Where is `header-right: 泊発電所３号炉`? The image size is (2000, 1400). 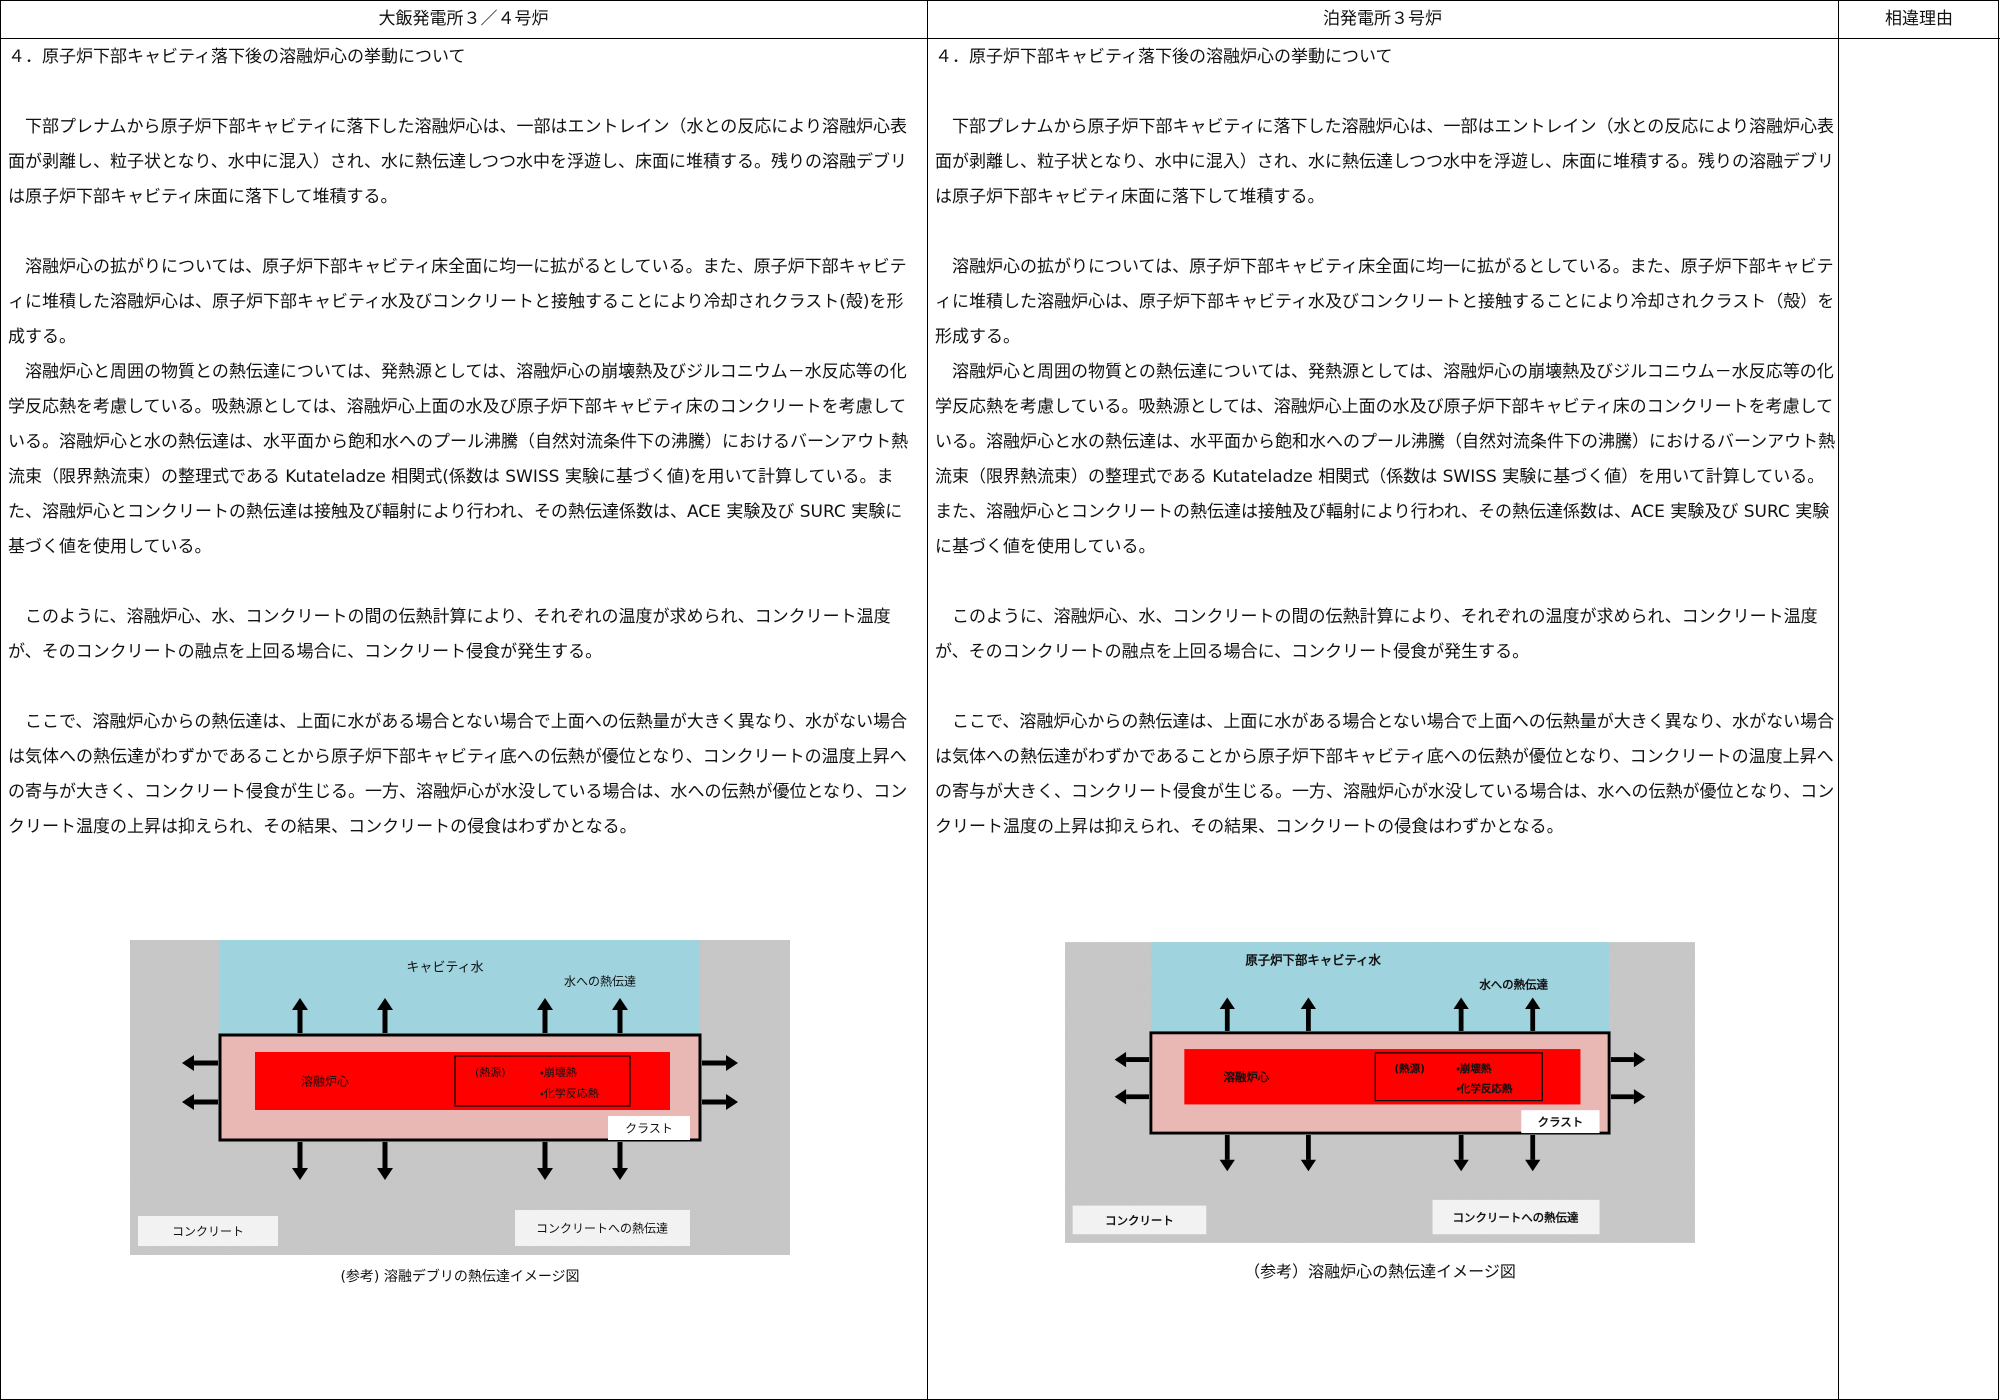
header-right: 泊発電所３号炉 is located at coordinates (1382, 19).